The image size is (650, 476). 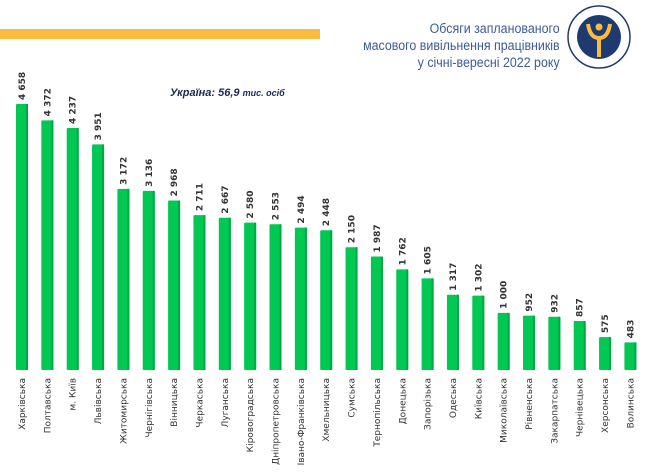 I want to click on value-label: 483, so click(x=631, y=329).